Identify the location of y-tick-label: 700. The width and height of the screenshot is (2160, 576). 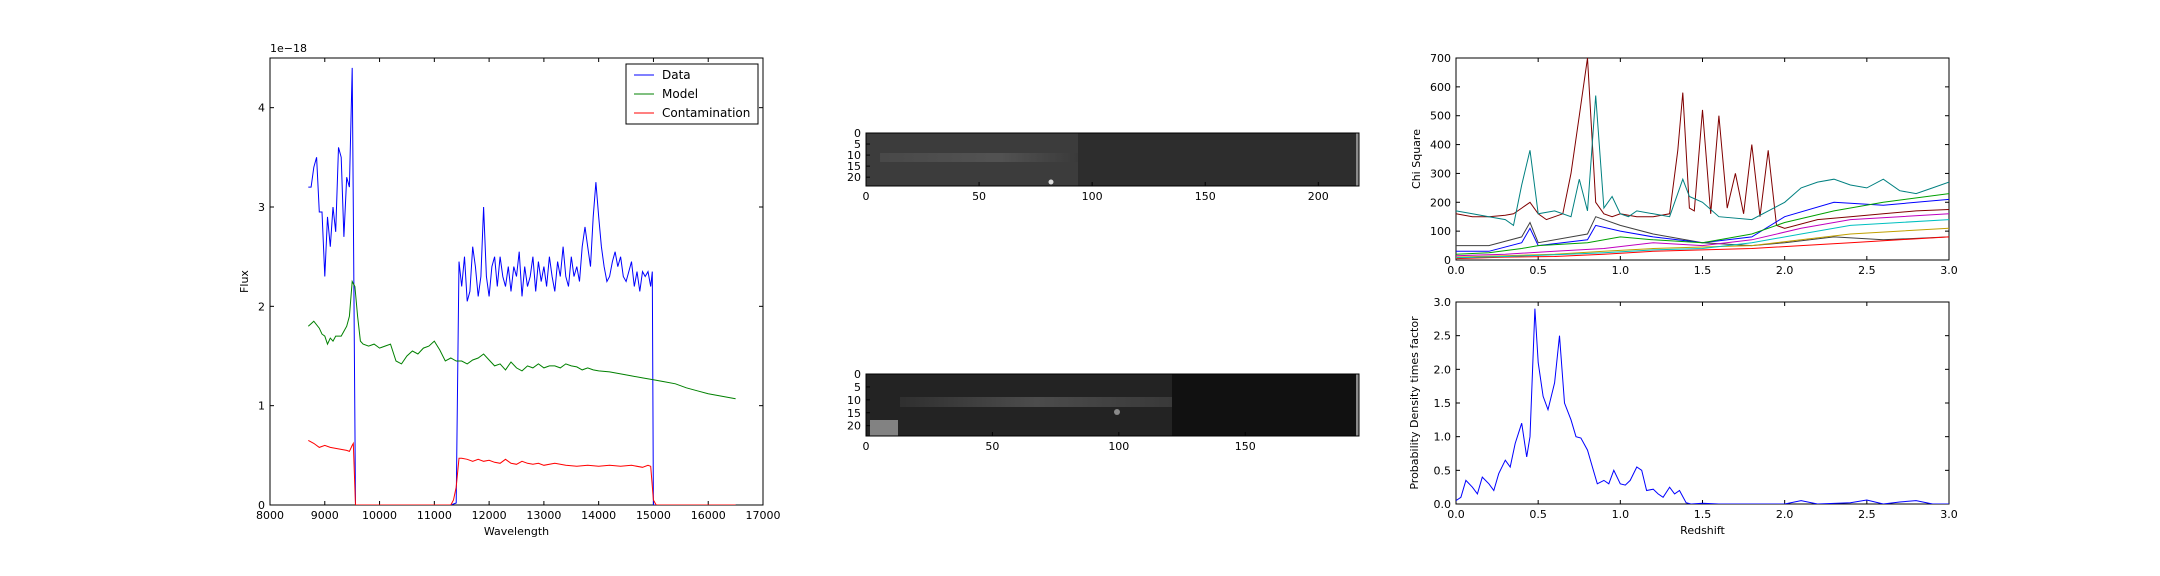
(1440, 58).